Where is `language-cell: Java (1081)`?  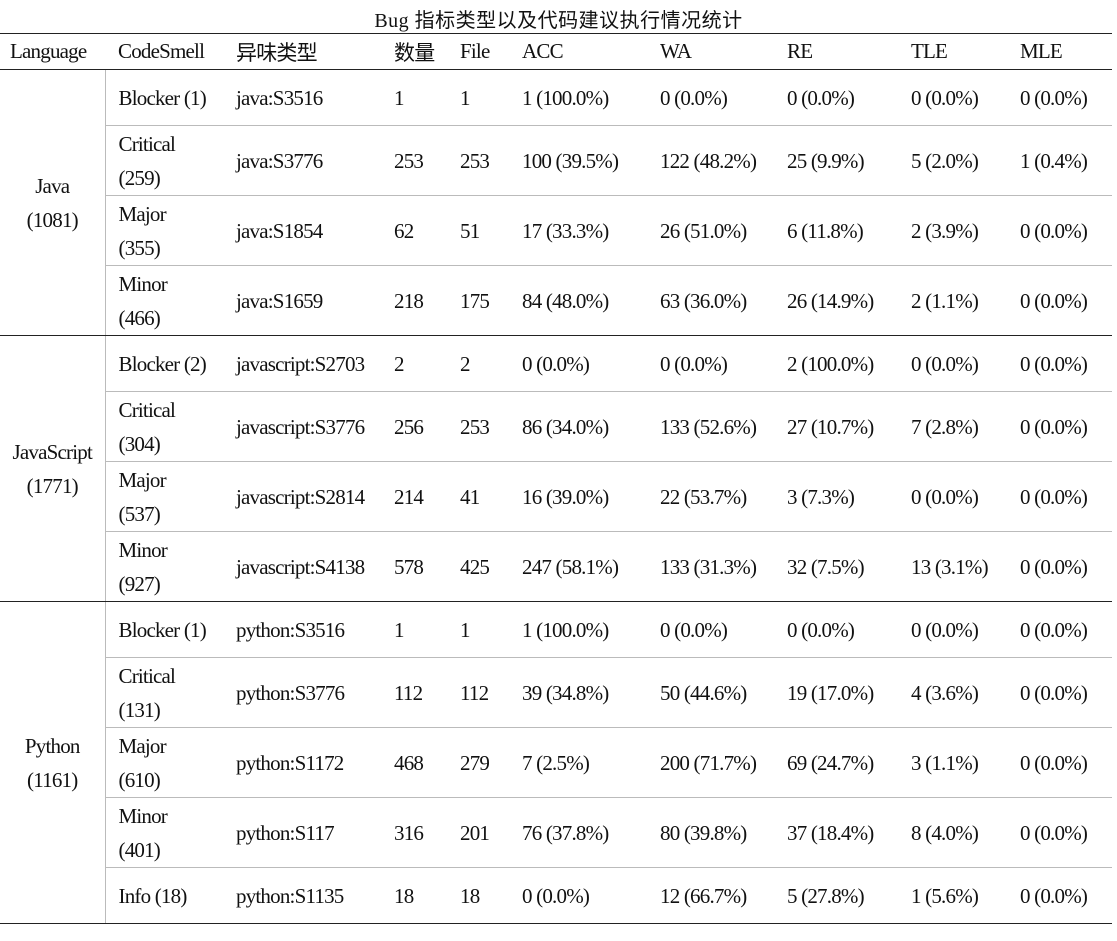 language-cell: Java (1081) is located at coordinates (53, 202).